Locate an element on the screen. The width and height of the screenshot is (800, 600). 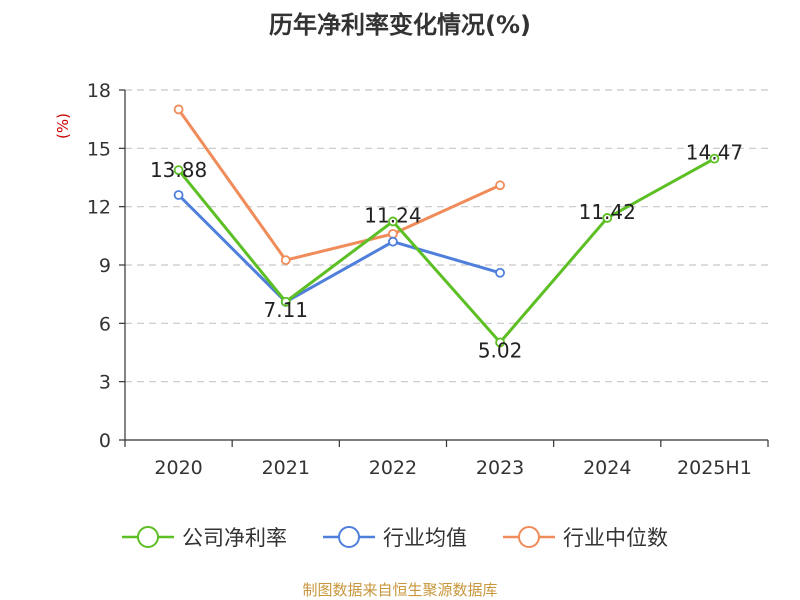
legend-item-2: 行业中位数 is located at coordinates (585, 538).